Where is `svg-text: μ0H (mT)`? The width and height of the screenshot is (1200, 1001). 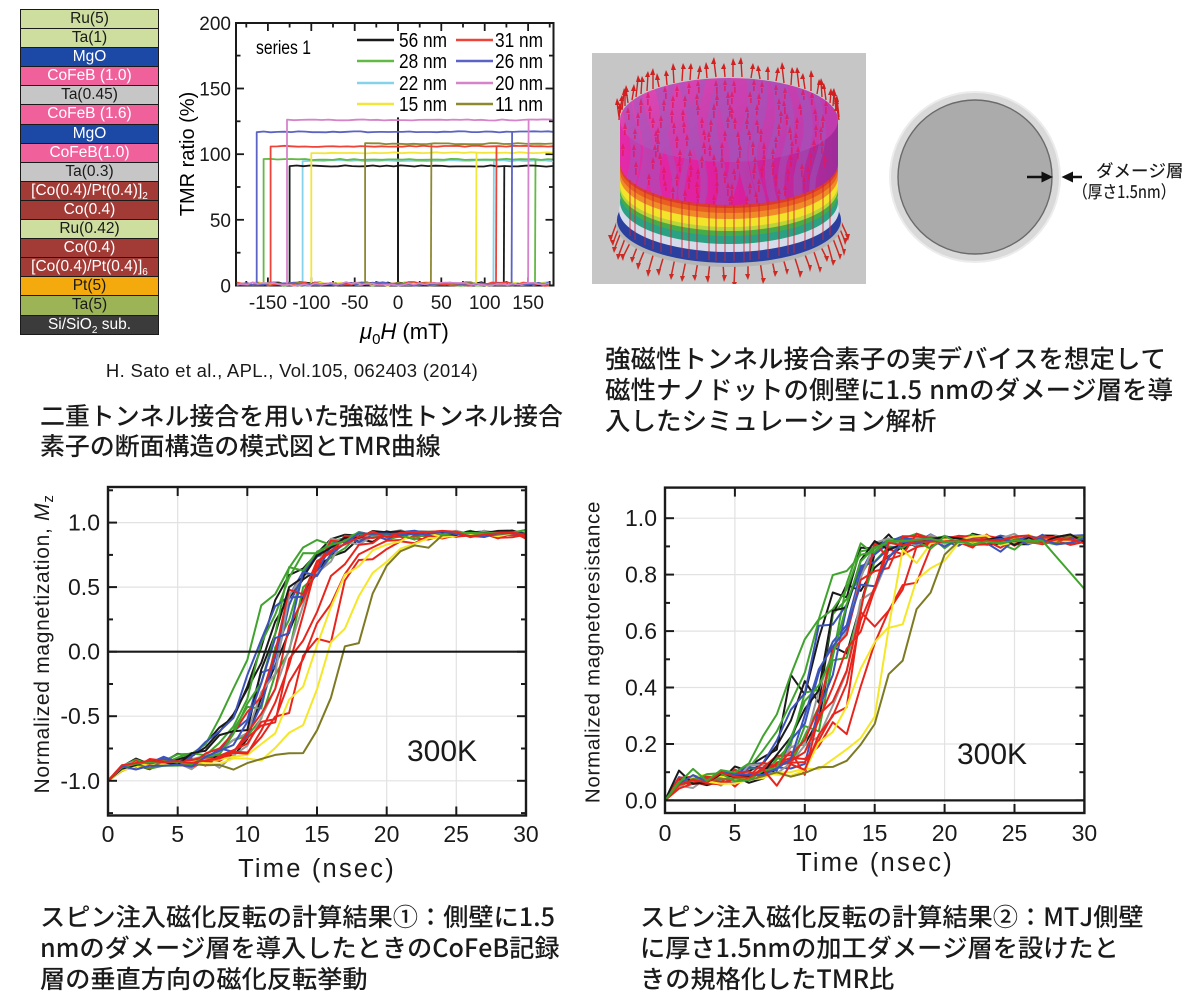 svg-text: μ0H (mT) is located at coordinates (404, 333).